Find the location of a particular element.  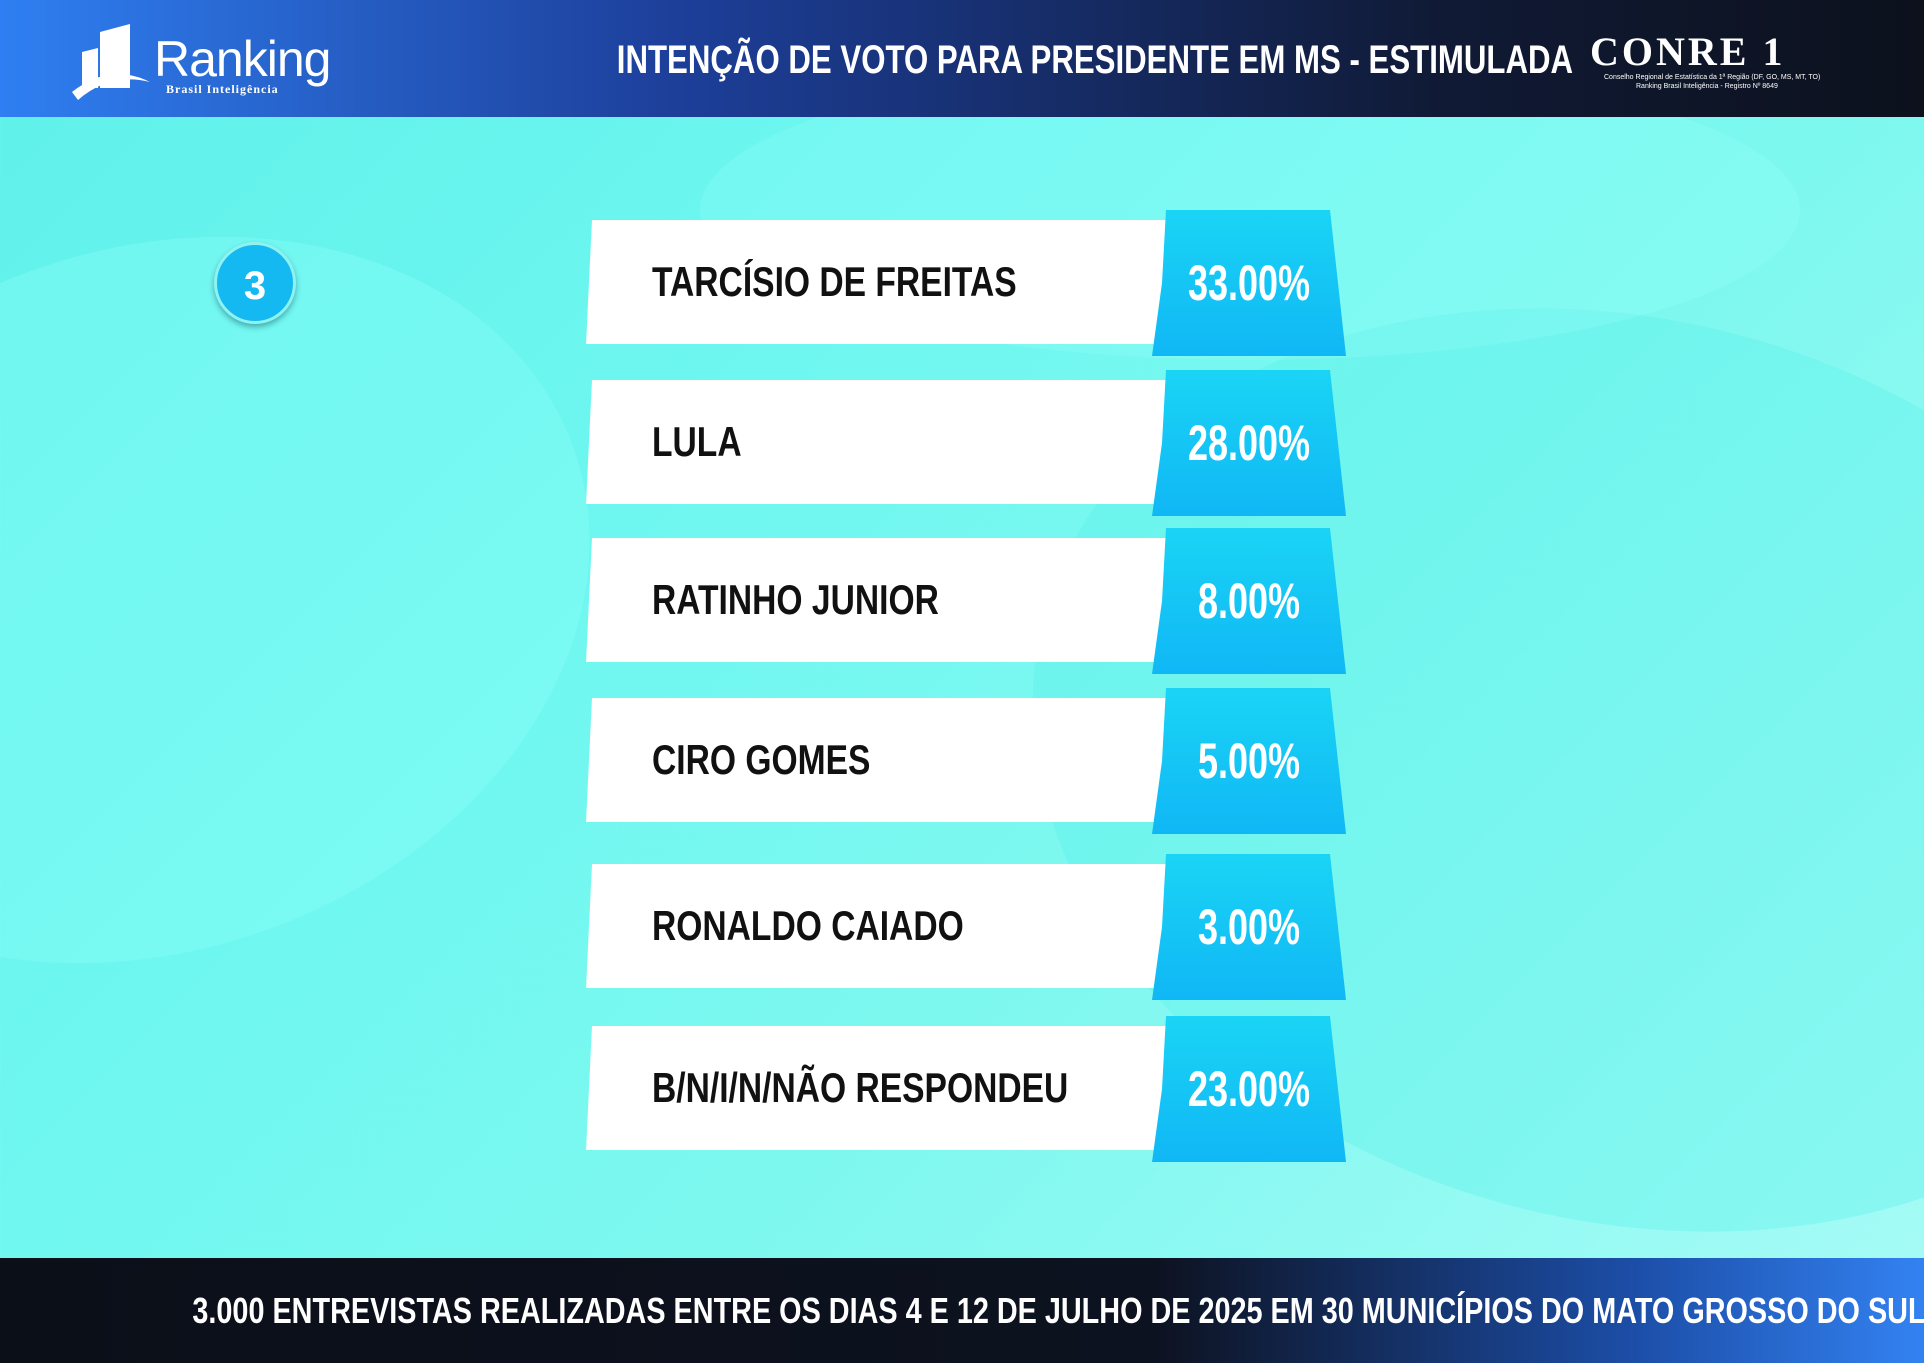

brand-subtitle: Brasil Inteligência is located at coordinates (222, 89).